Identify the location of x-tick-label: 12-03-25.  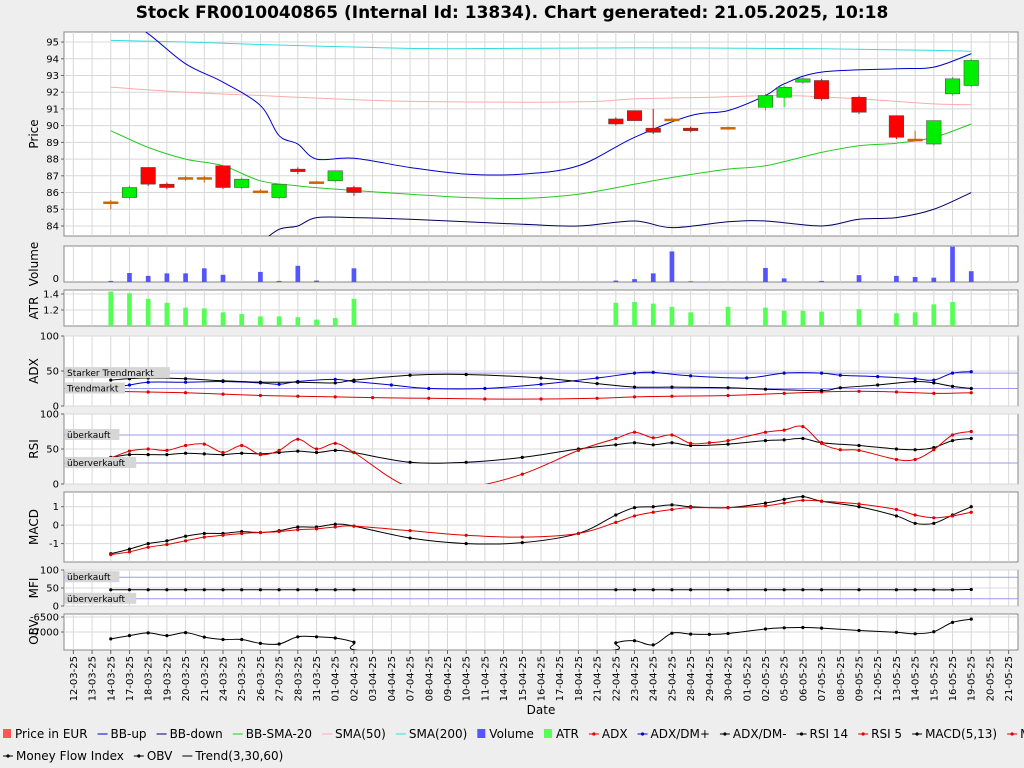
(74, 678).